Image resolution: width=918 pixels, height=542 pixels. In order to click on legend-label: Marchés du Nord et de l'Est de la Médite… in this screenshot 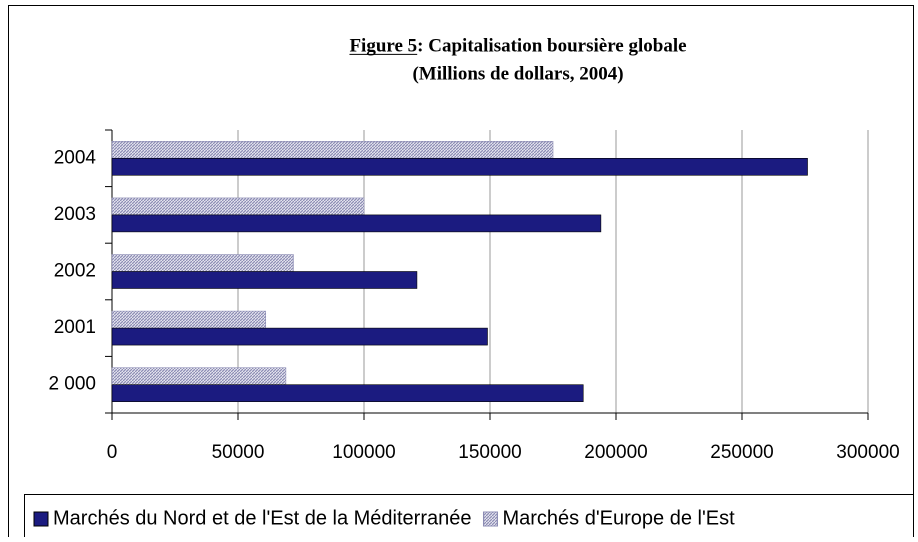, I will do `click(262, 518)`.